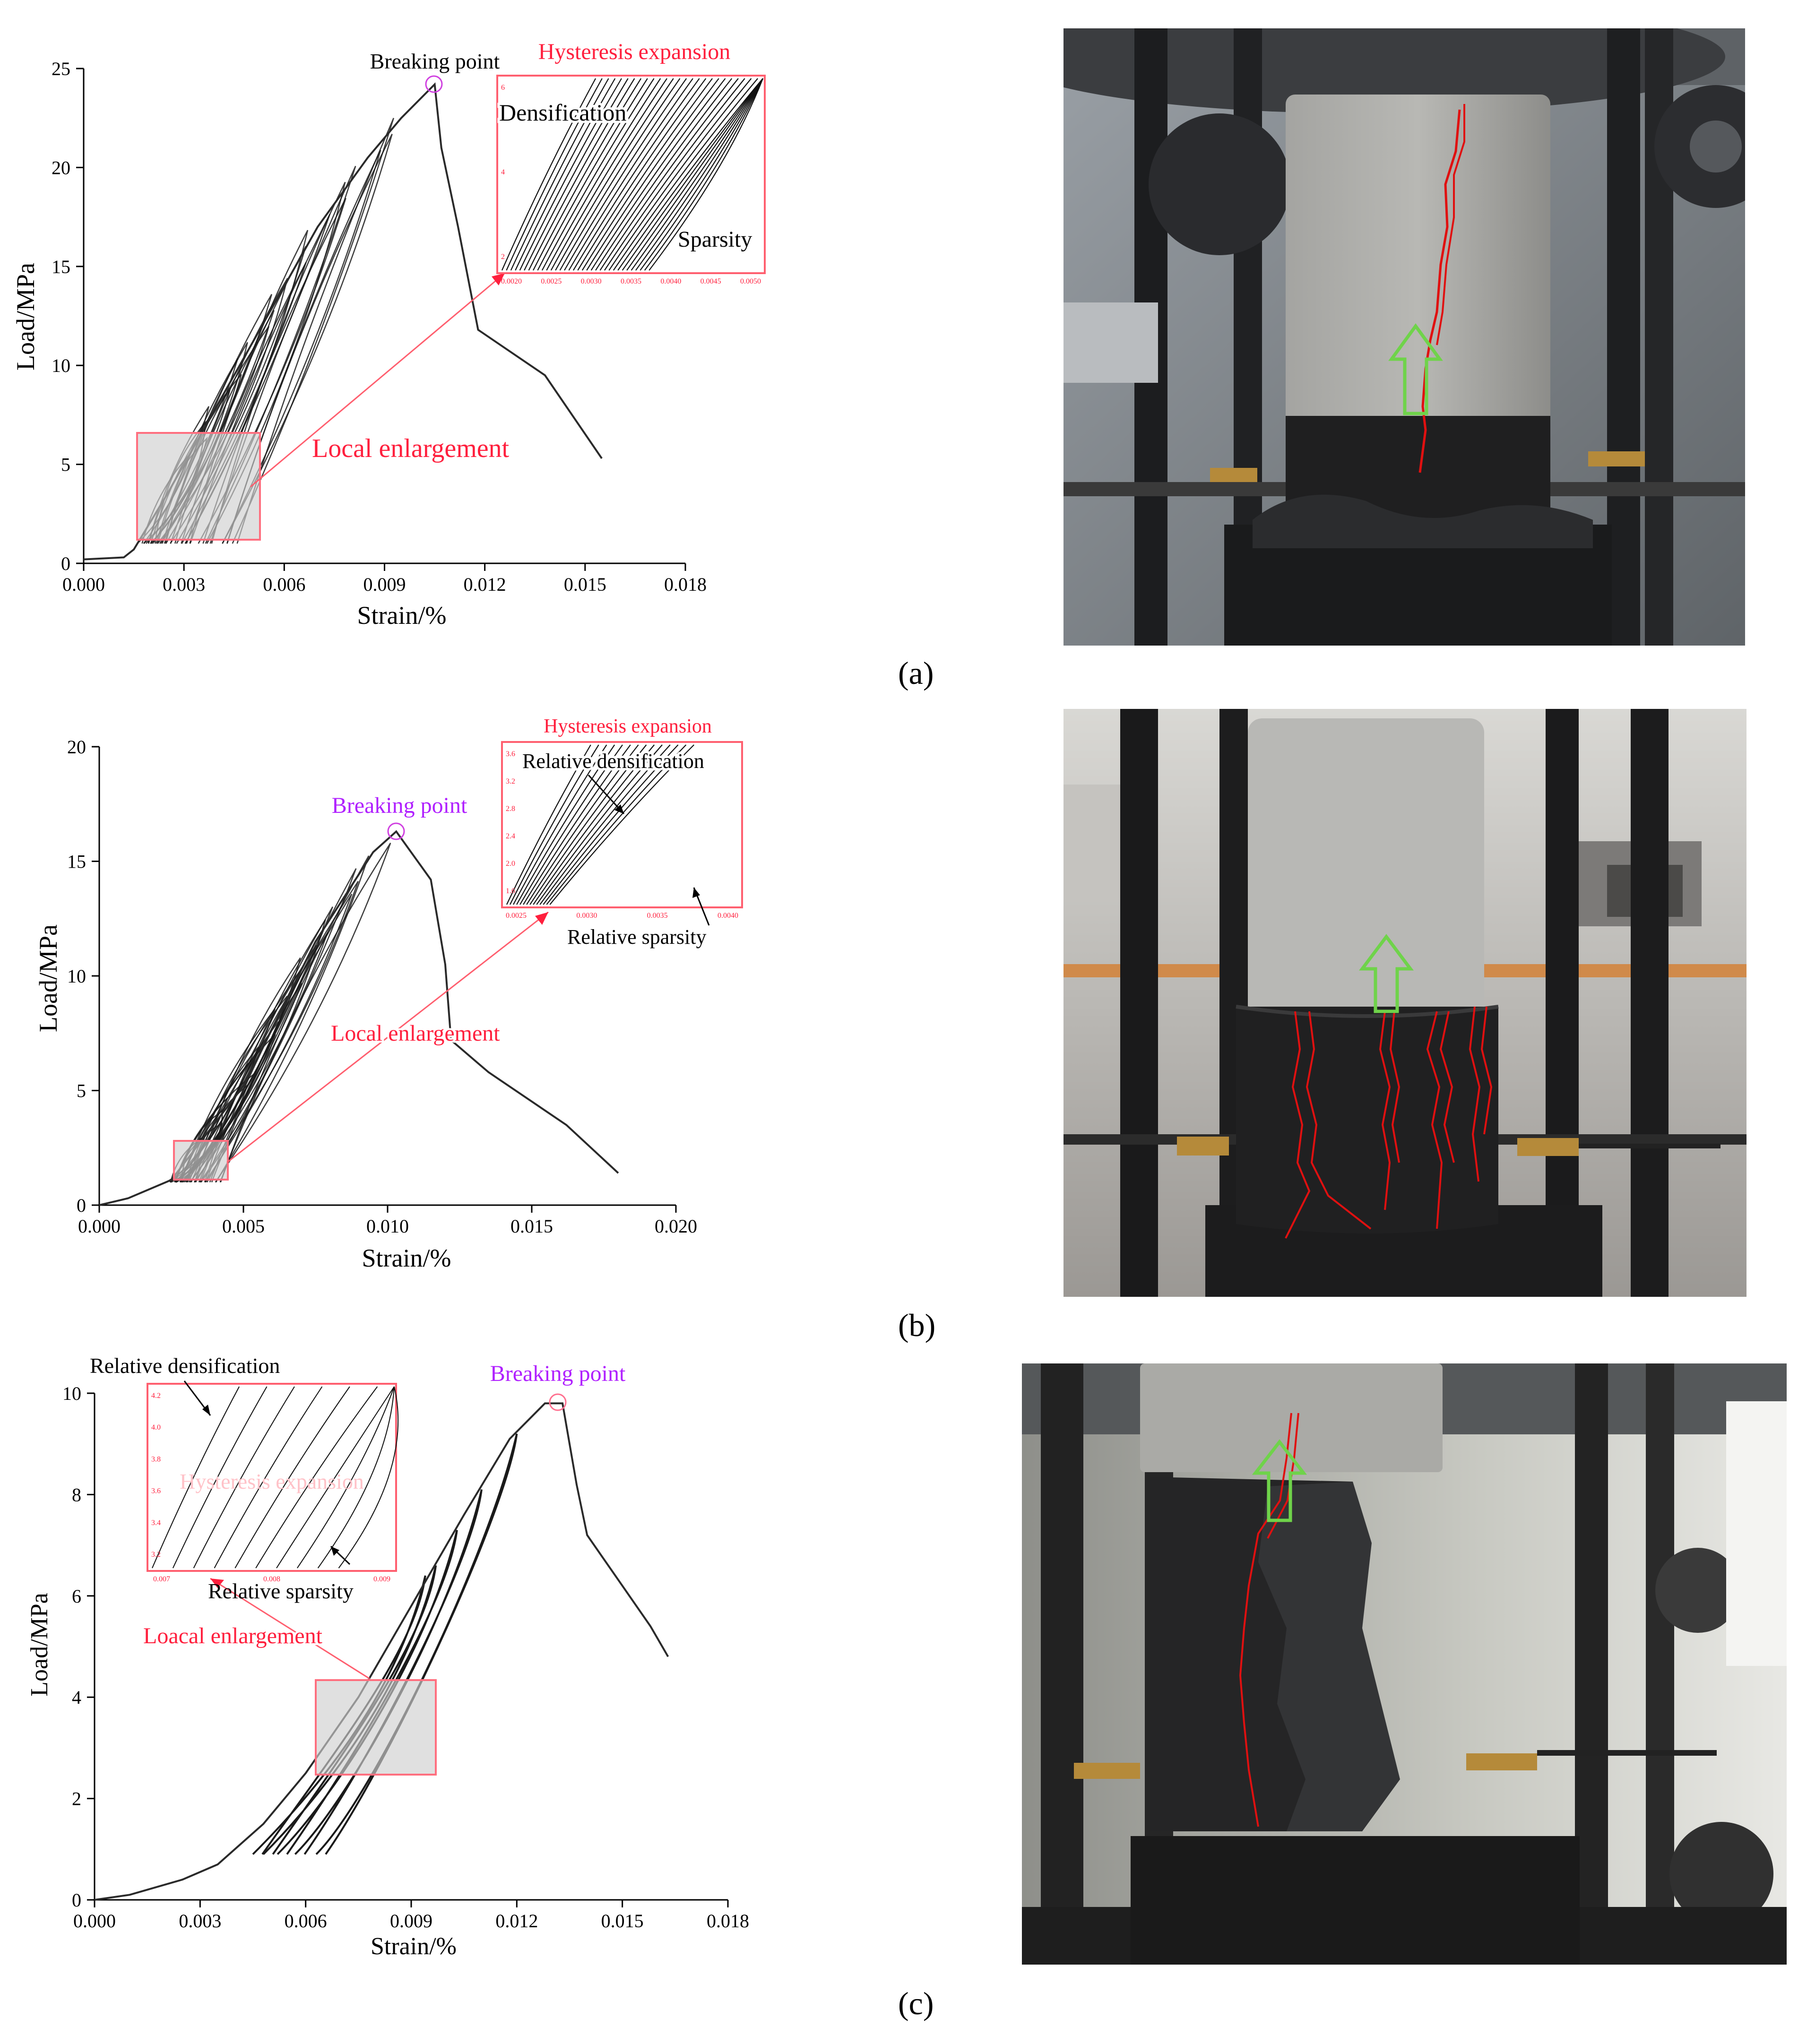 This screenshot has height=2044, width=1807. Describe the element at coordinates (271, 1579) in the screenshot. I see `inset-x-tick-label: 0.008` at that location.